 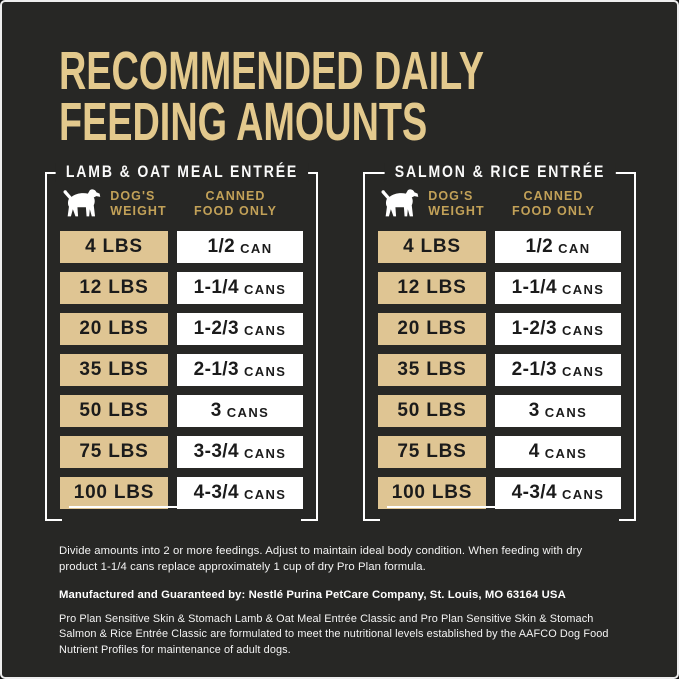 I want to click on canned-food-cell: 4 CANS, so click(x=558, y=452).